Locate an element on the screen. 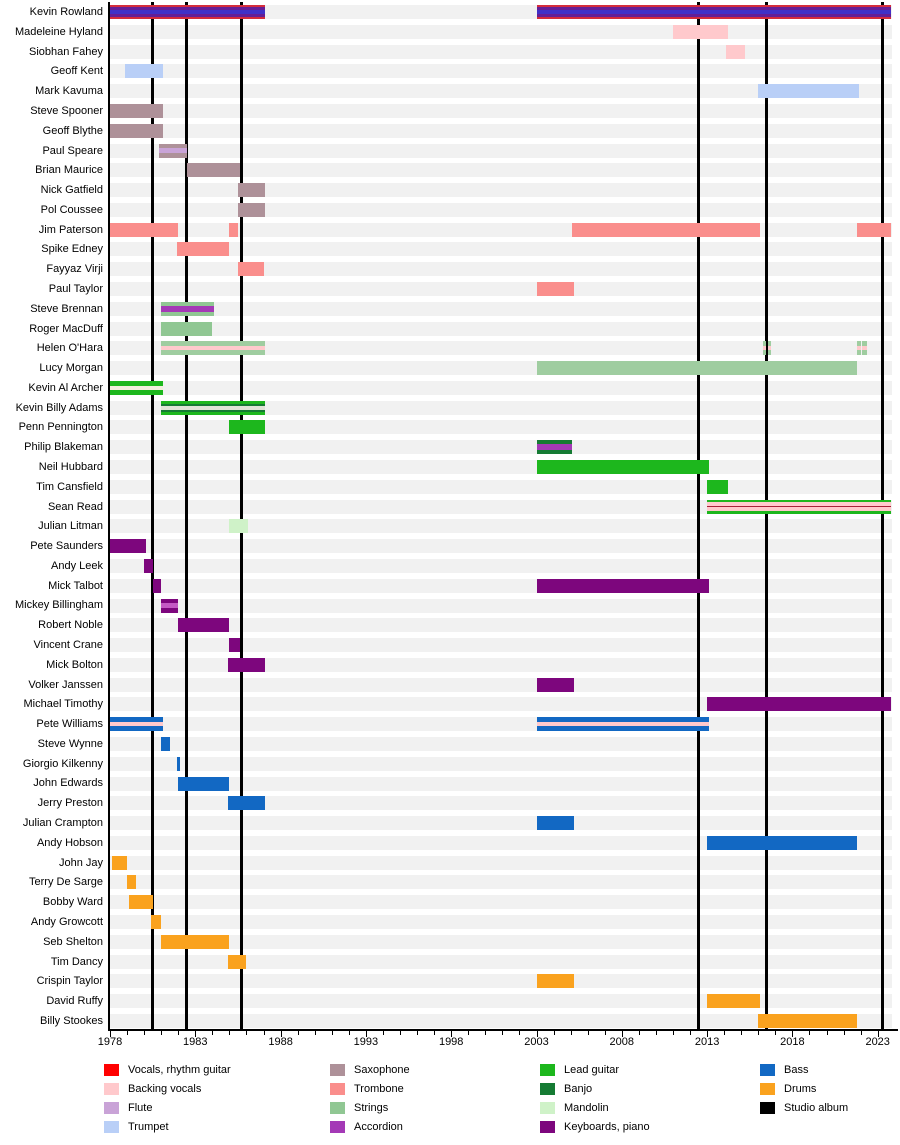  bar-stripe-flute is located at coordinates (173, 150).